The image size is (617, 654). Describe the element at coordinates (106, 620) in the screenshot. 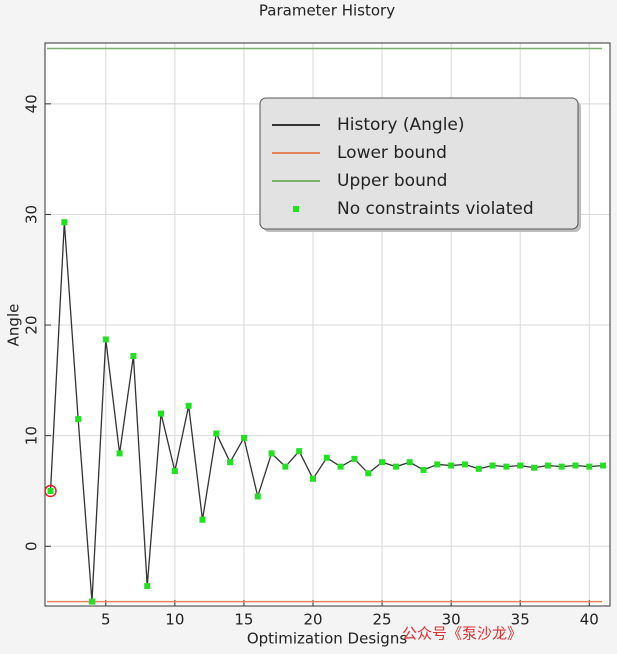

I see `x-tick-label: 5` at that location.